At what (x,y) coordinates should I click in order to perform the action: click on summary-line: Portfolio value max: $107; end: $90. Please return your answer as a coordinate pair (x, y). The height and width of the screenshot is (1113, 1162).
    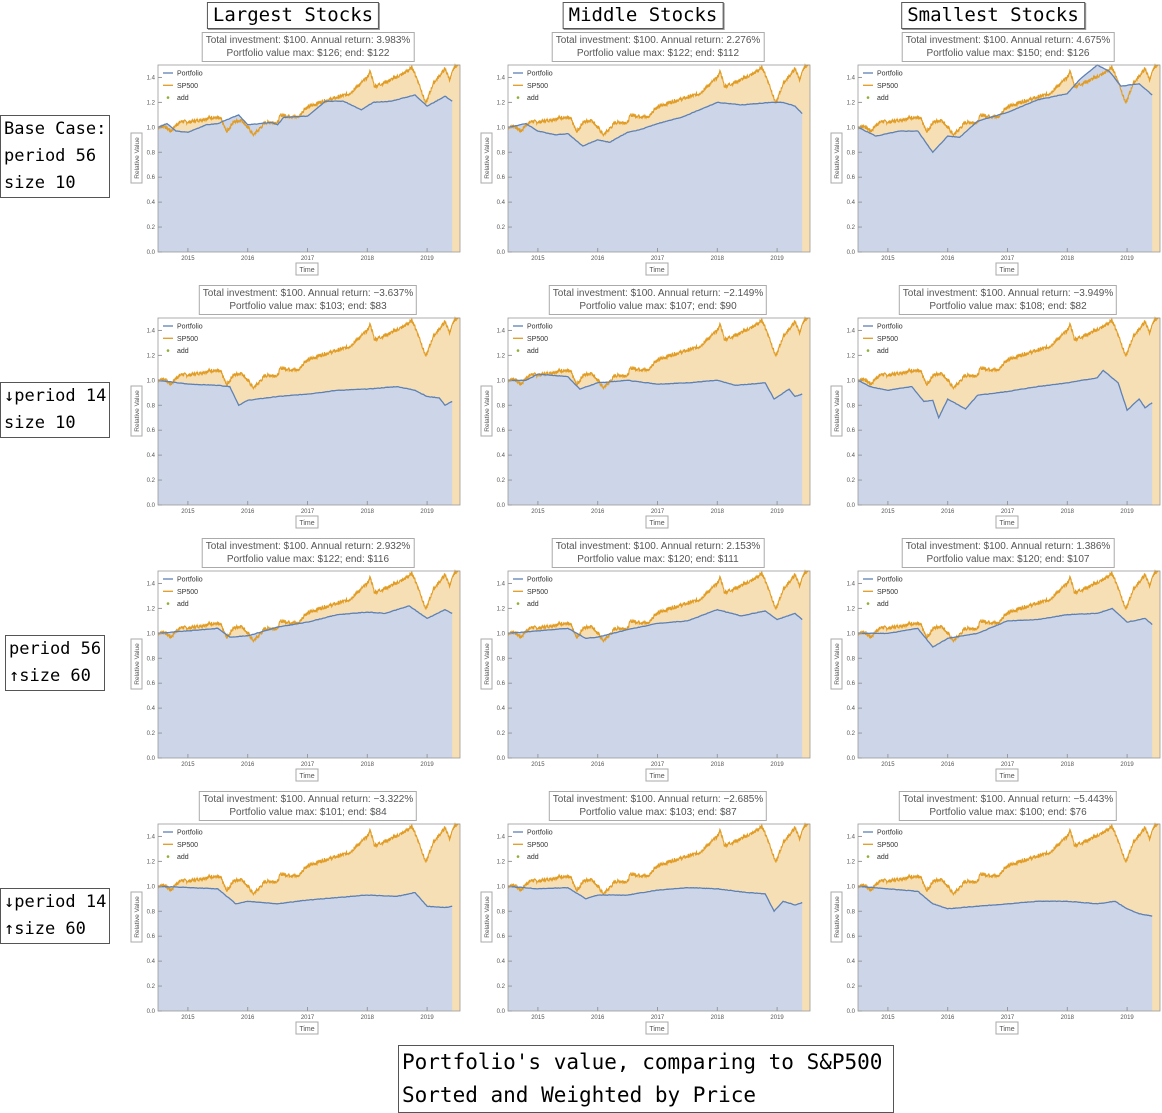
    Looking at the image, I should click on (658, 306).